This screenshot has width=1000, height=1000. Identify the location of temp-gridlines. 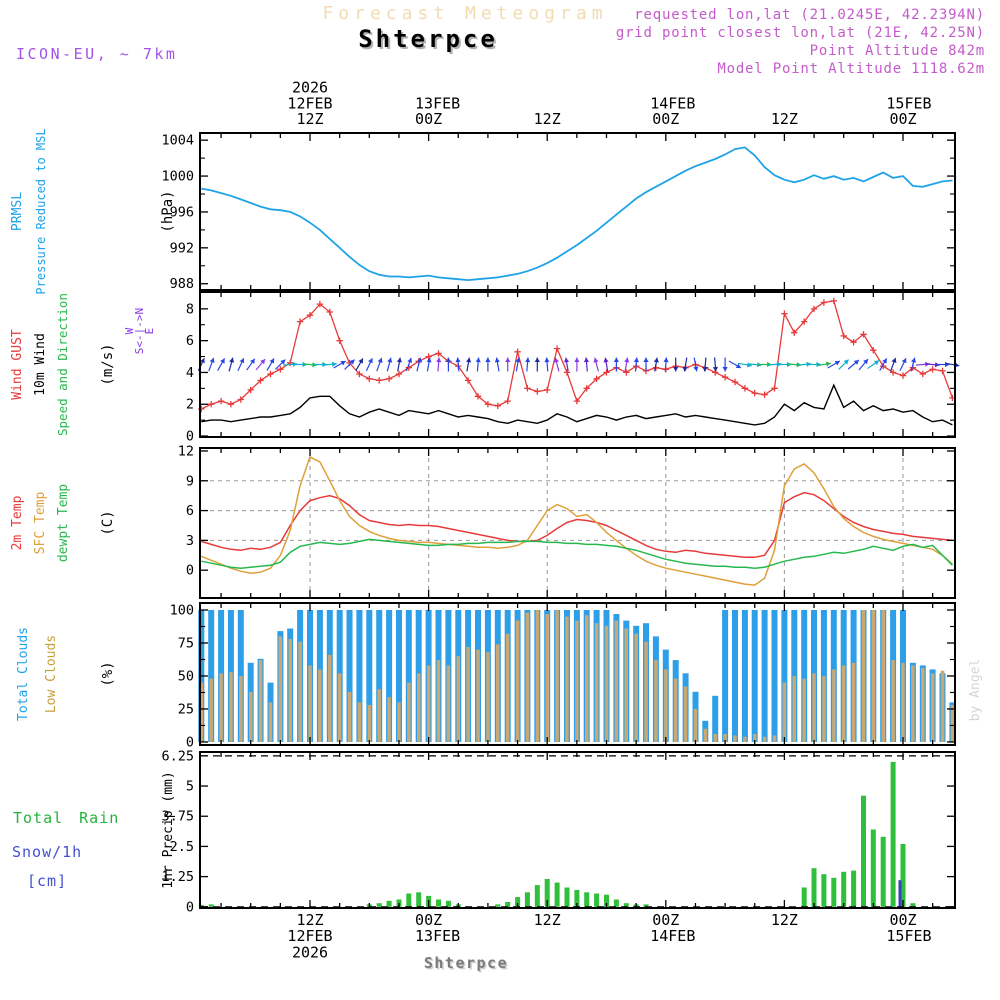
(577, 523).